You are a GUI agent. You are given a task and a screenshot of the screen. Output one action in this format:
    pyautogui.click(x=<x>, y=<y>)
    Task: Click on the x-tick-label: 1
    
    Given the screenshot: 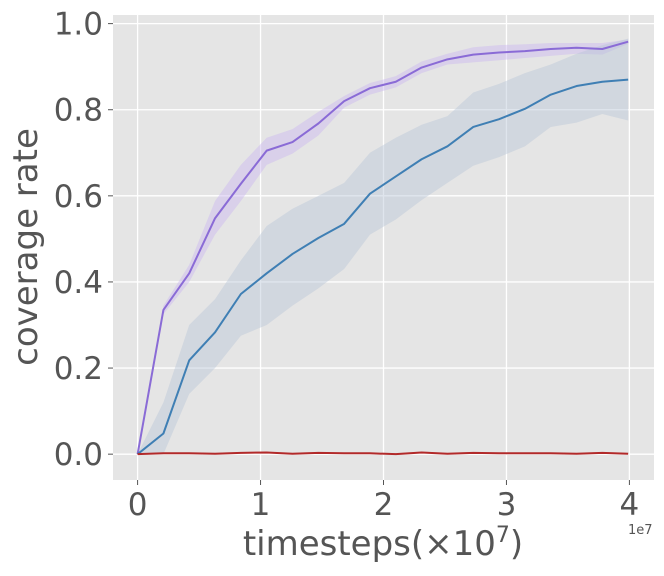 What is the action you would take?
    pyautogui.click(x=261, y=505)
    